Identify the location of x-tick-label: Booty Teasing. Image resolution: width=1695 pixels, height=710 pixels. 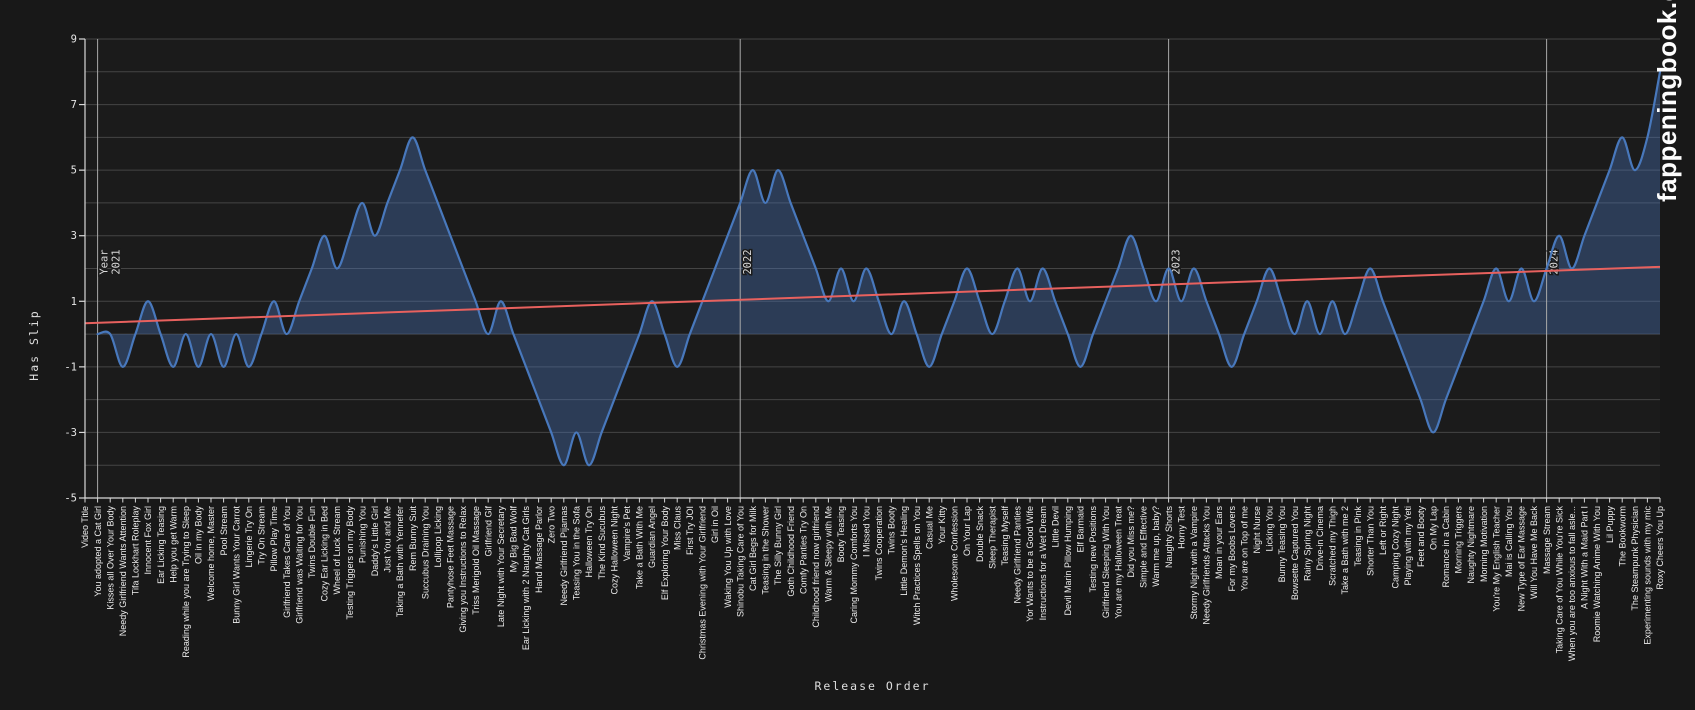
(841, 534).